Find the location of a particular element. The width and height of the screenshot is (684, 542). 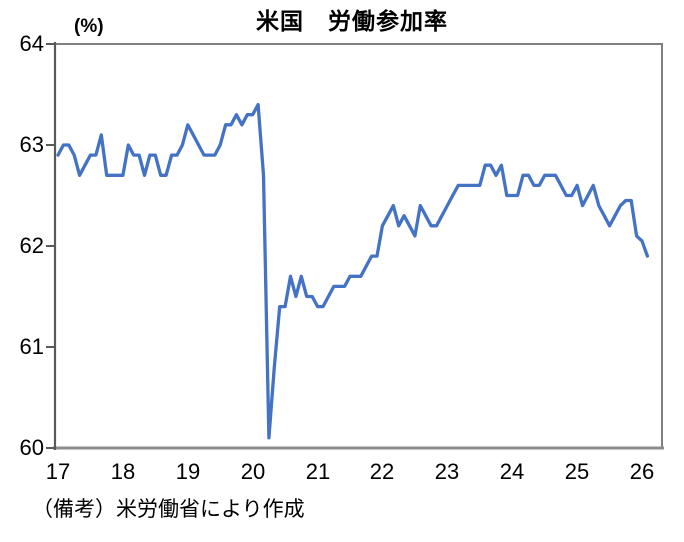

y-tick-label: 60 is located at coordinates (31, 447).